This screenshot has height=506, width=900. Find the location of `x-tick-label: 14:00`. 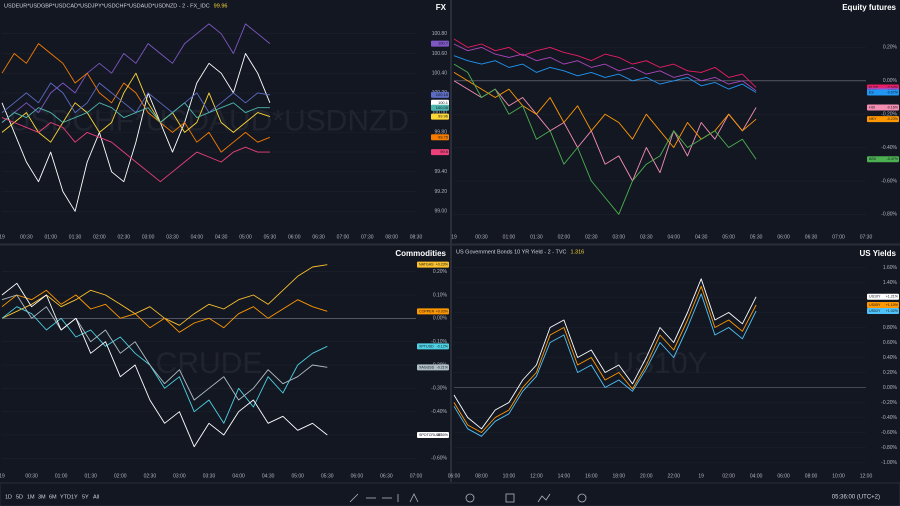

x-tick-label: 14:00 is located at coordinates (564, 476).